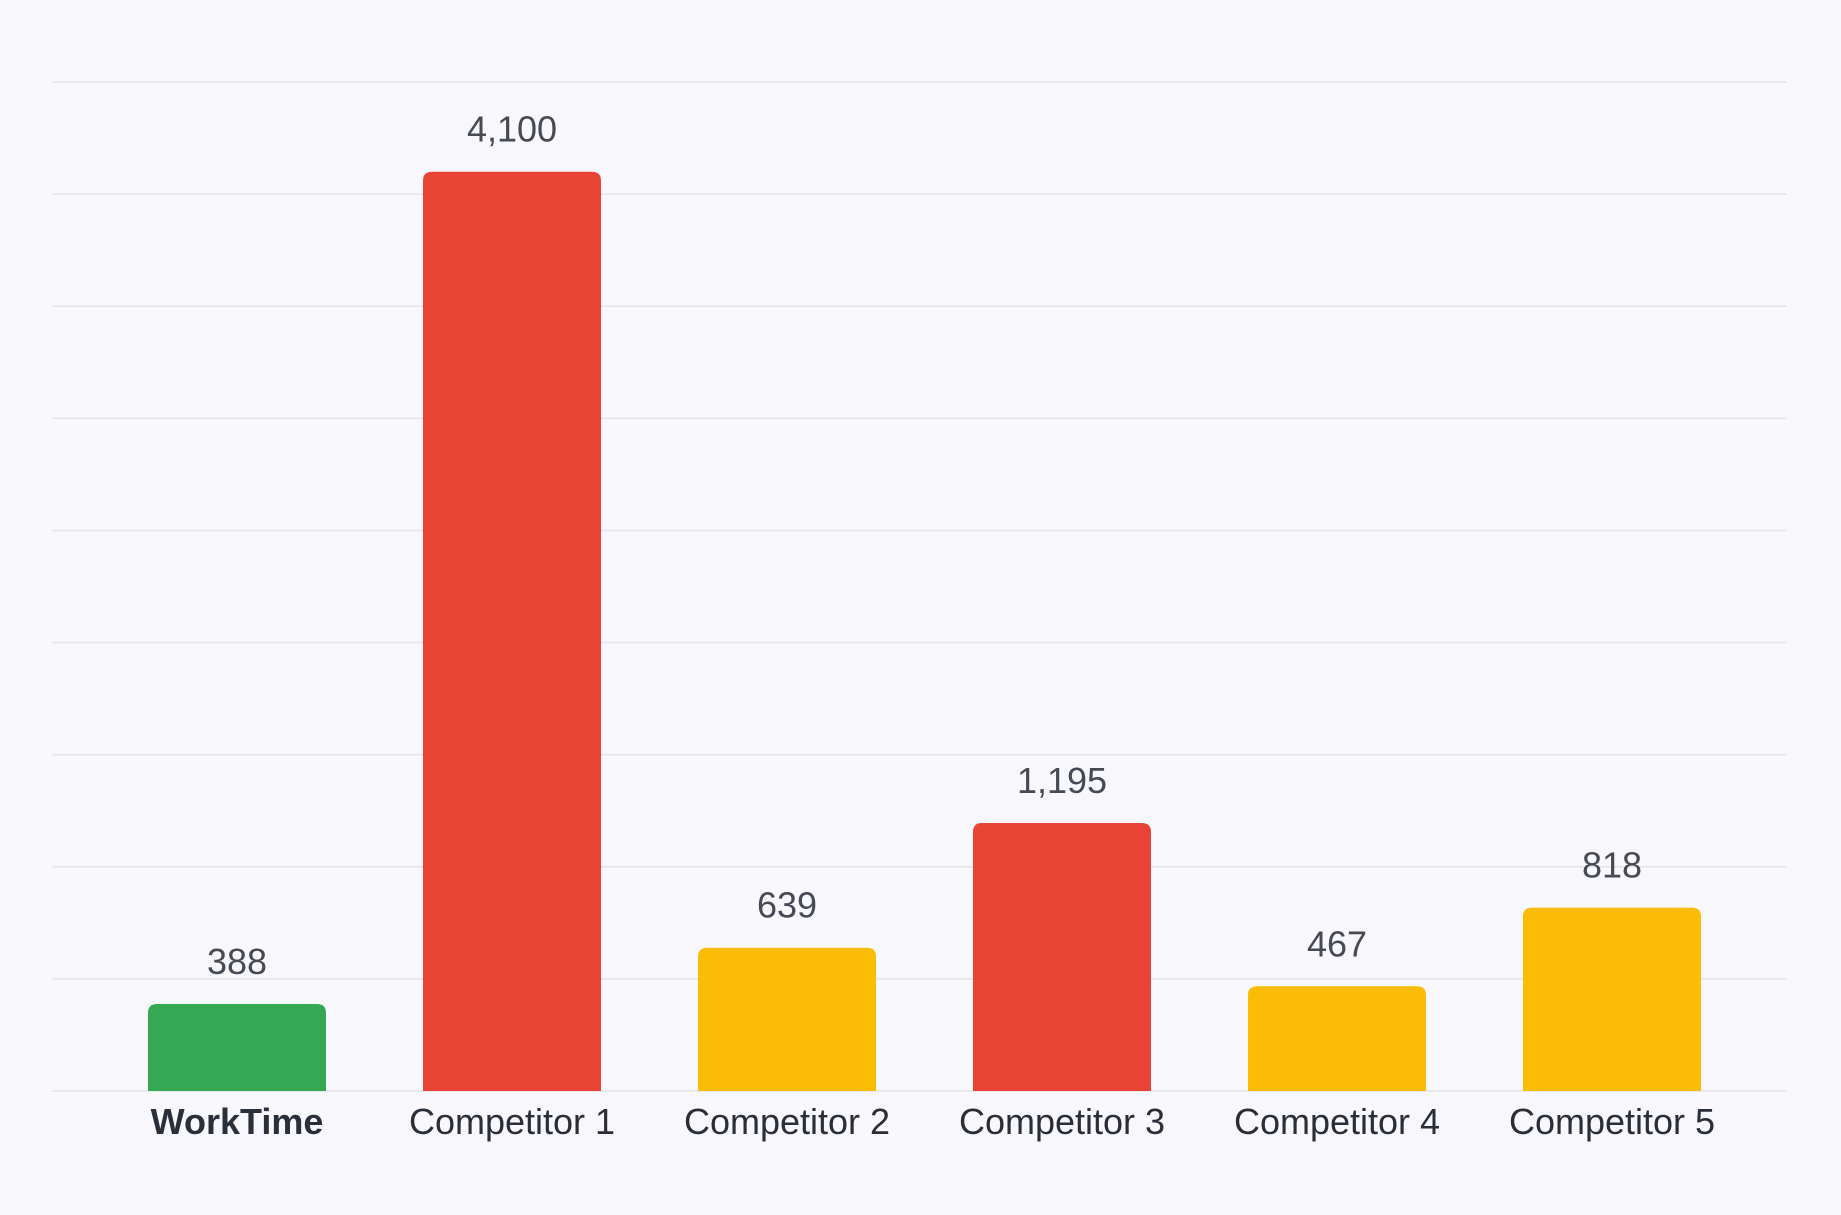  Describe the element at coordinates (1337, 943) in the screenshot. I see `value-label: 467` at that location.